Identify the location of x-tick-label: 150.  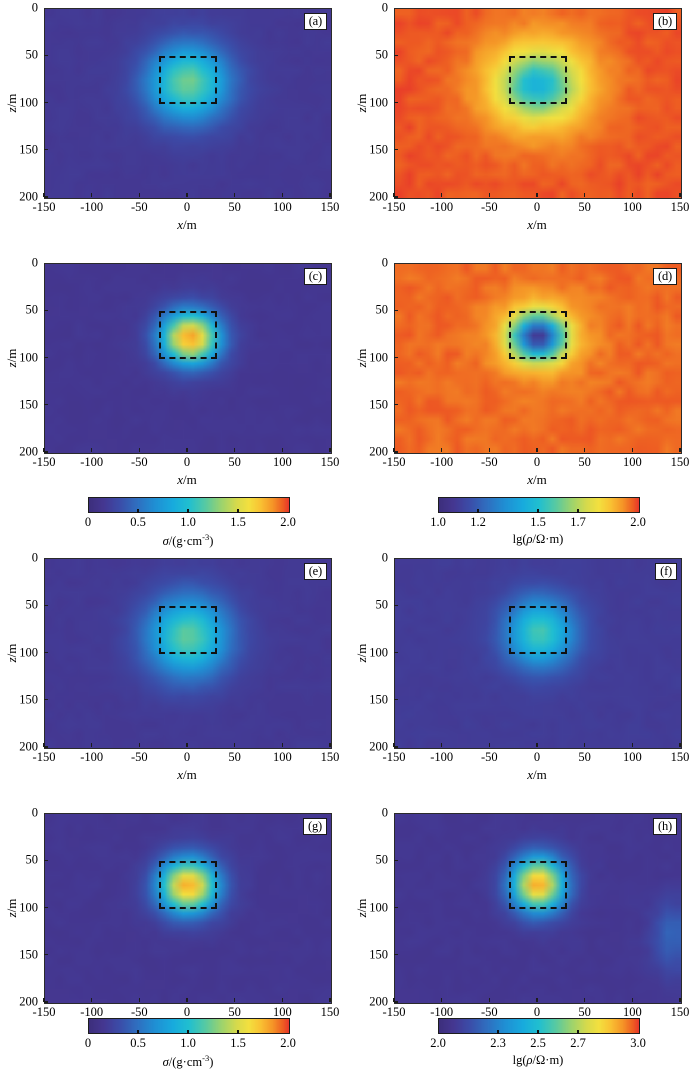
(680, 207).